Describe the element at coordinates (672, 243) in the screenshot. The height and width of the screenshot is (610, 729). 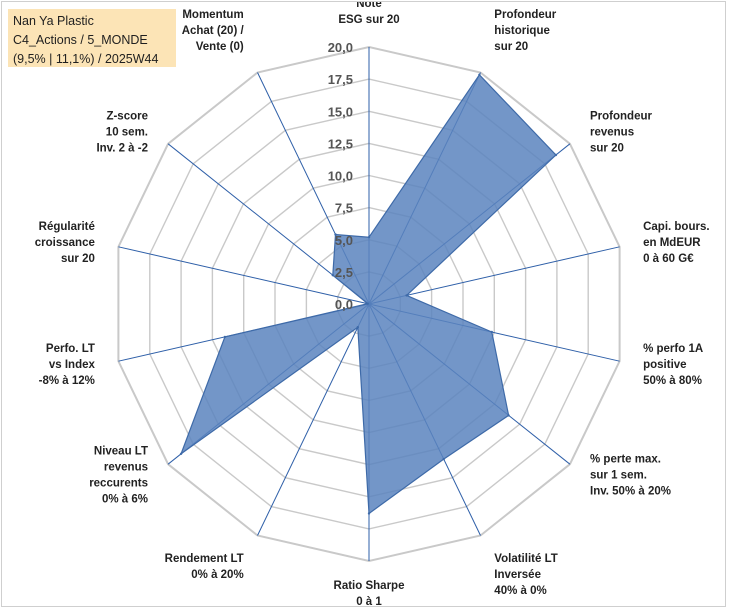
I see `axis-label-line: en MdEUR` at that location.